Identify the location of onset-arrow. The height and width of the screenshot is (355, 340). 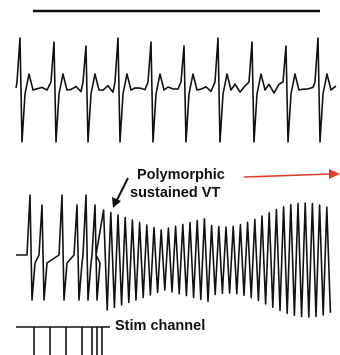
(120, 192).